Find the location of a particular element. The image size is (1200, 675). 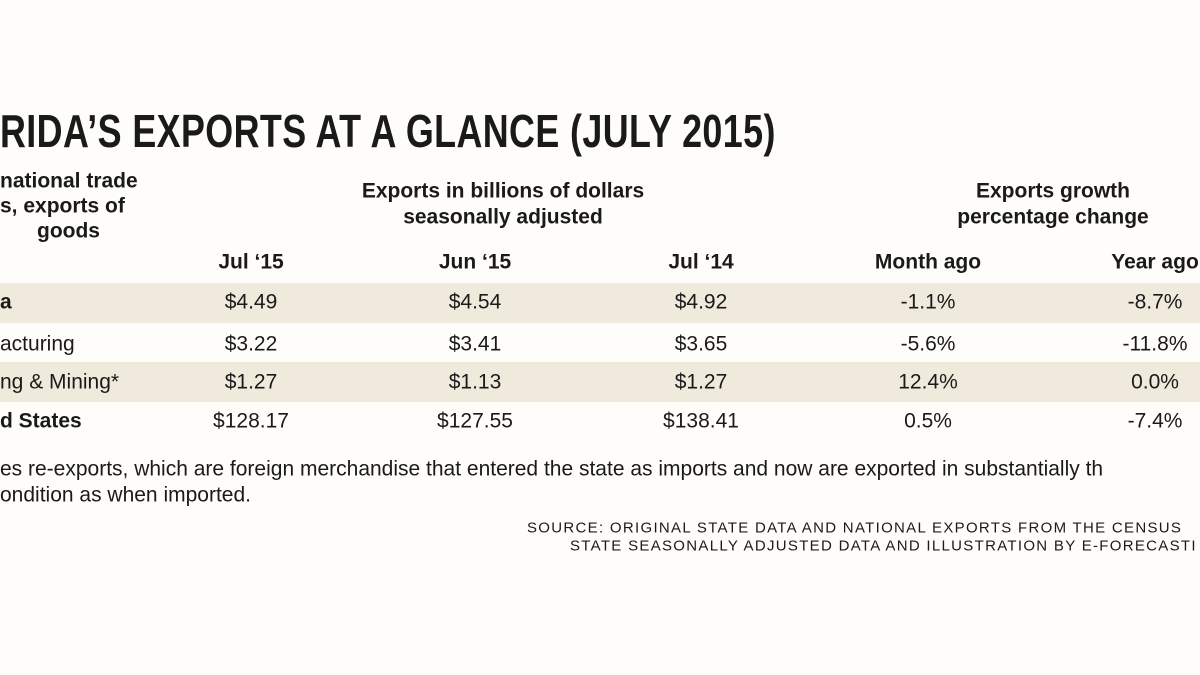

cell: $3.41 is located at coordinates (475, 344).